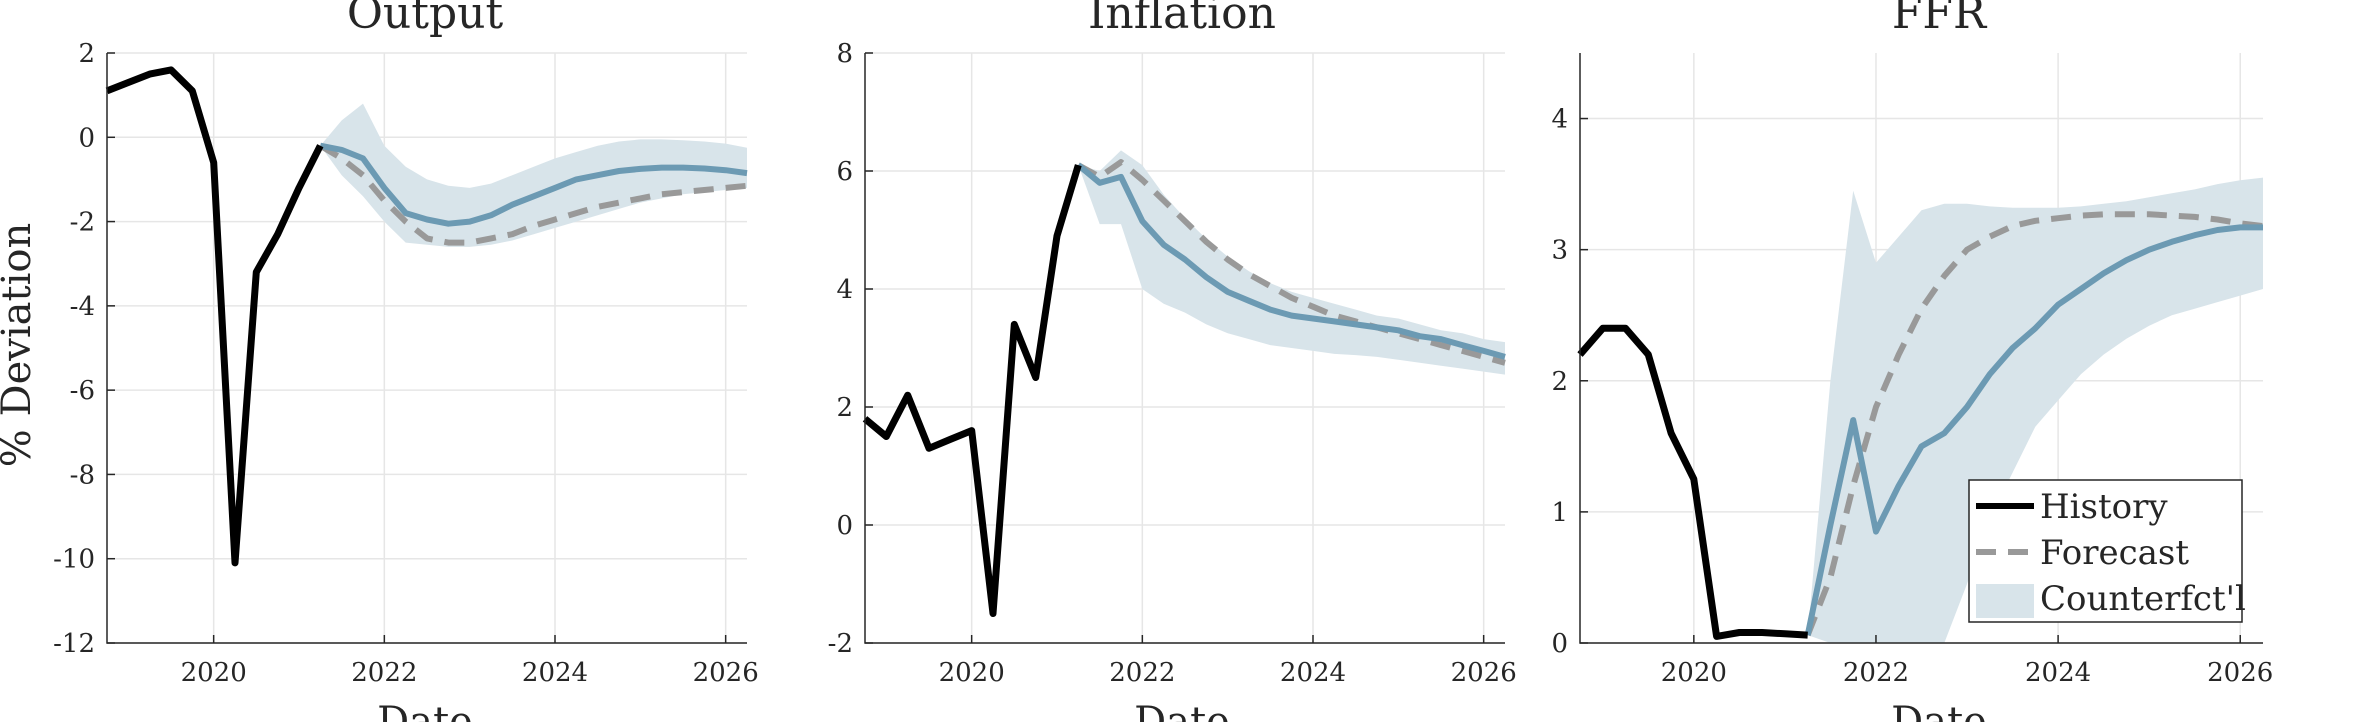 The width and height of the screenshot is (2363, 722). I want to click on y-tick-label: 3, so click(1559, 251).